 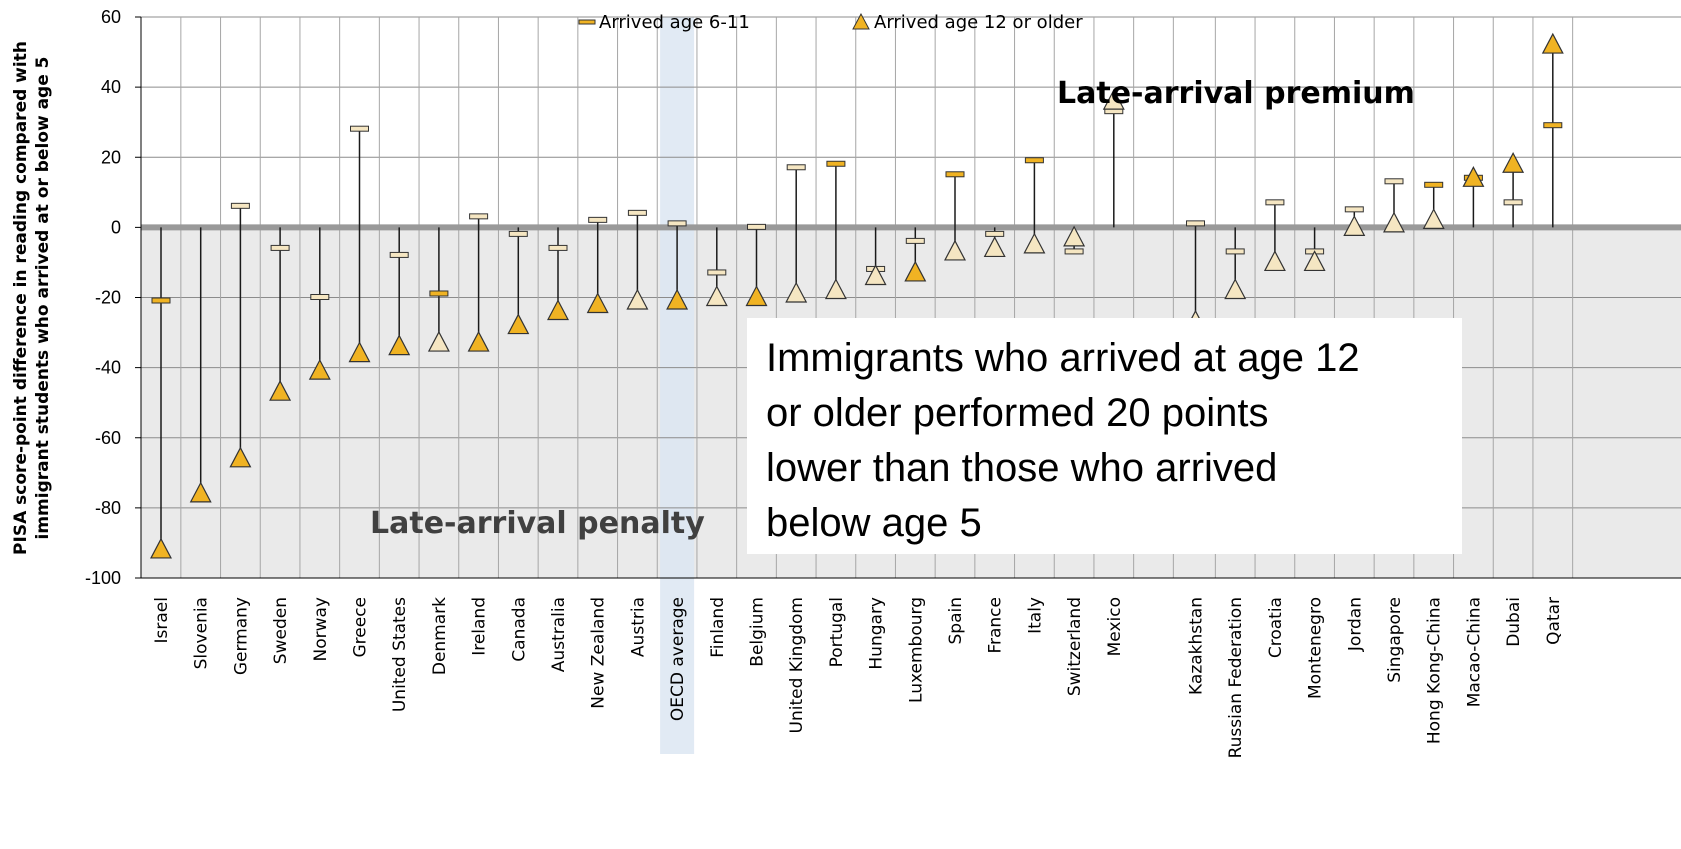 What do you see at coordinates (478, 341) in the screenshot?
I see `marker-age12-ireland` at bounding box center [478, 341].